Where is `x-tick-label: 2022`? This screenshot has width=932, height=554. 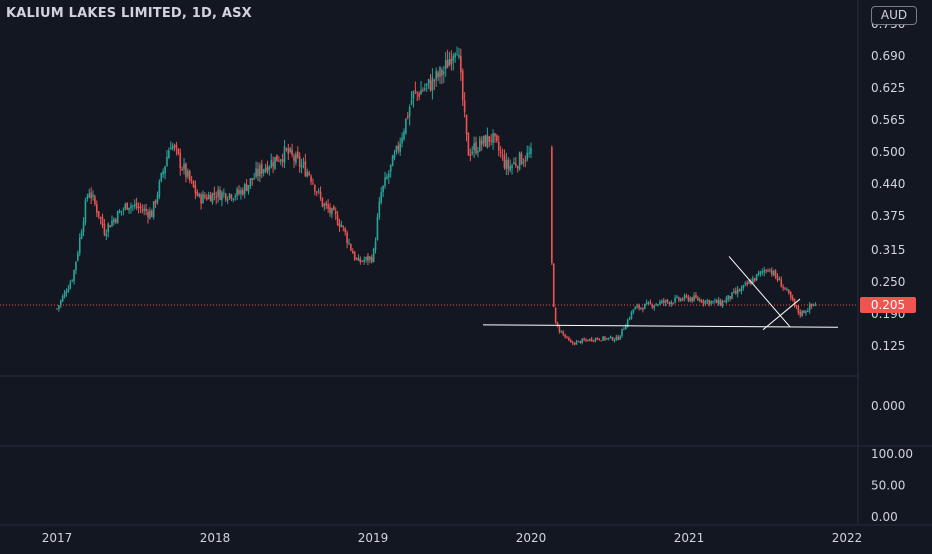
x-tick-label: 2022 is located at coordinates (847, 538).